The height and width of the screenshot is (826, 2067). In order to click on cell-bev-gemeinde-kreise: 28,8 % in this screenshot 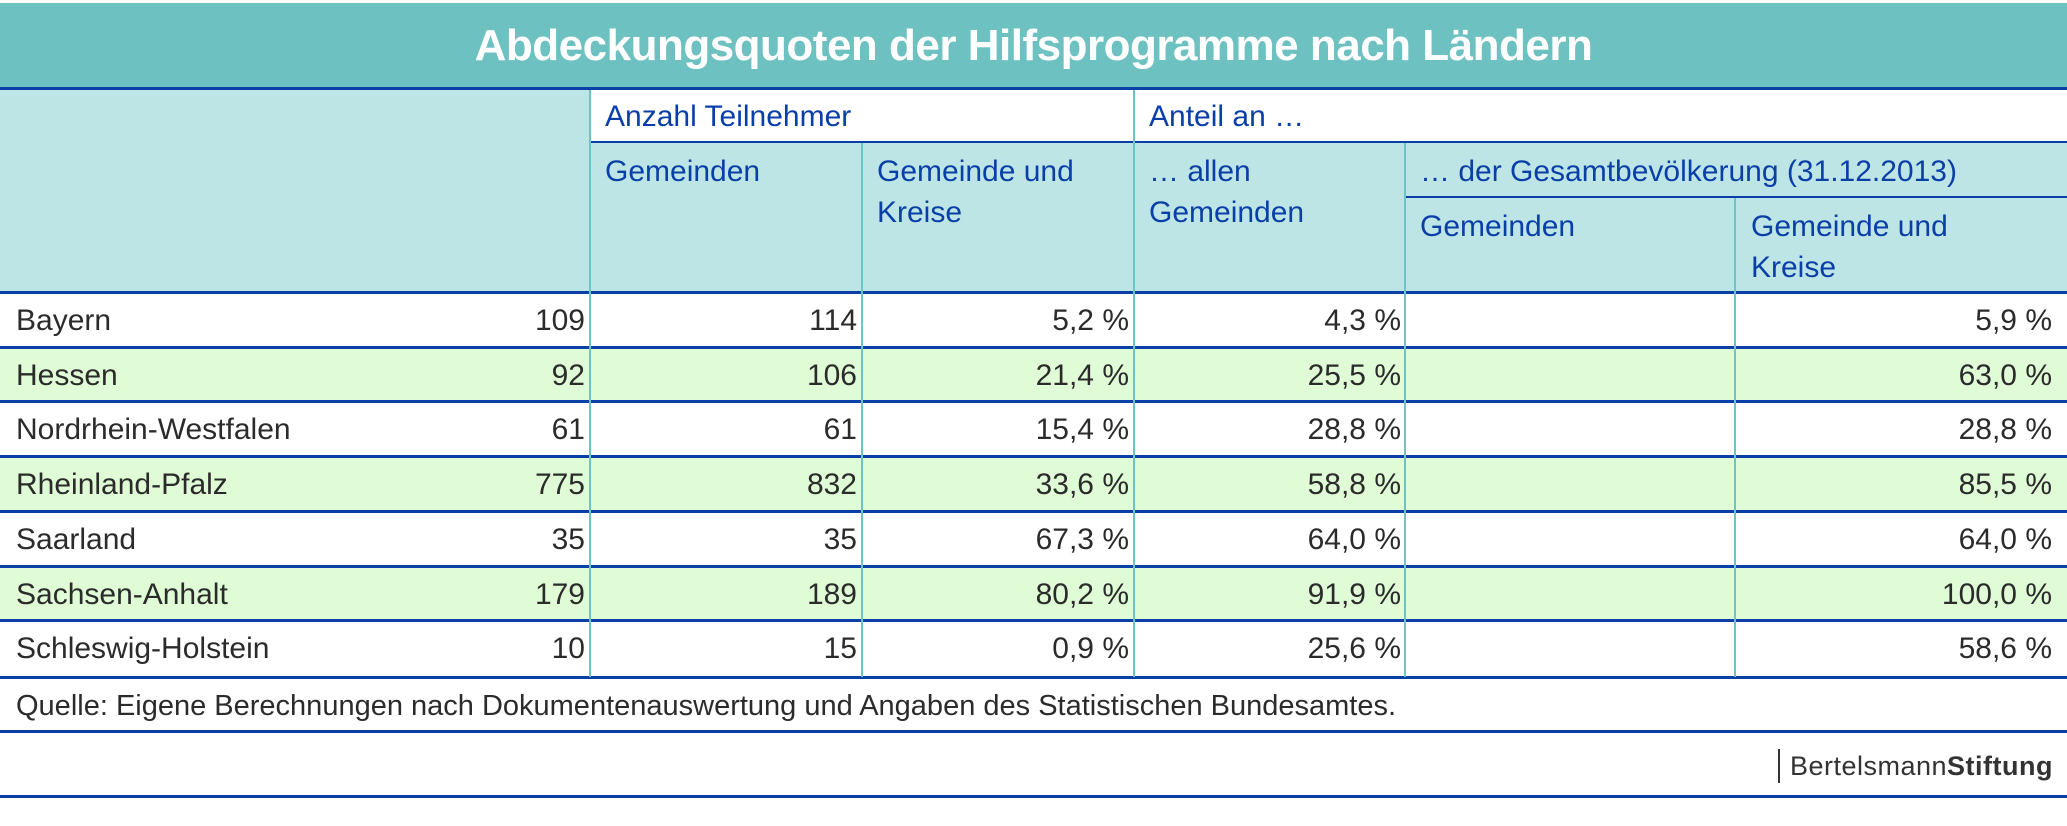, I will do `click(2005, 429)`.